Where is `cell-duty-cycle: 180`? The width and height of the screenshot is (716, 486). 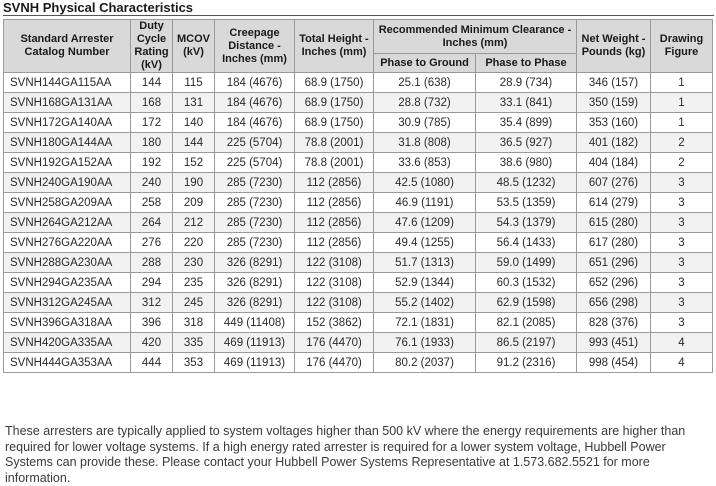
cell-duty-cycle: 180 is located at coordinates (151, 142).